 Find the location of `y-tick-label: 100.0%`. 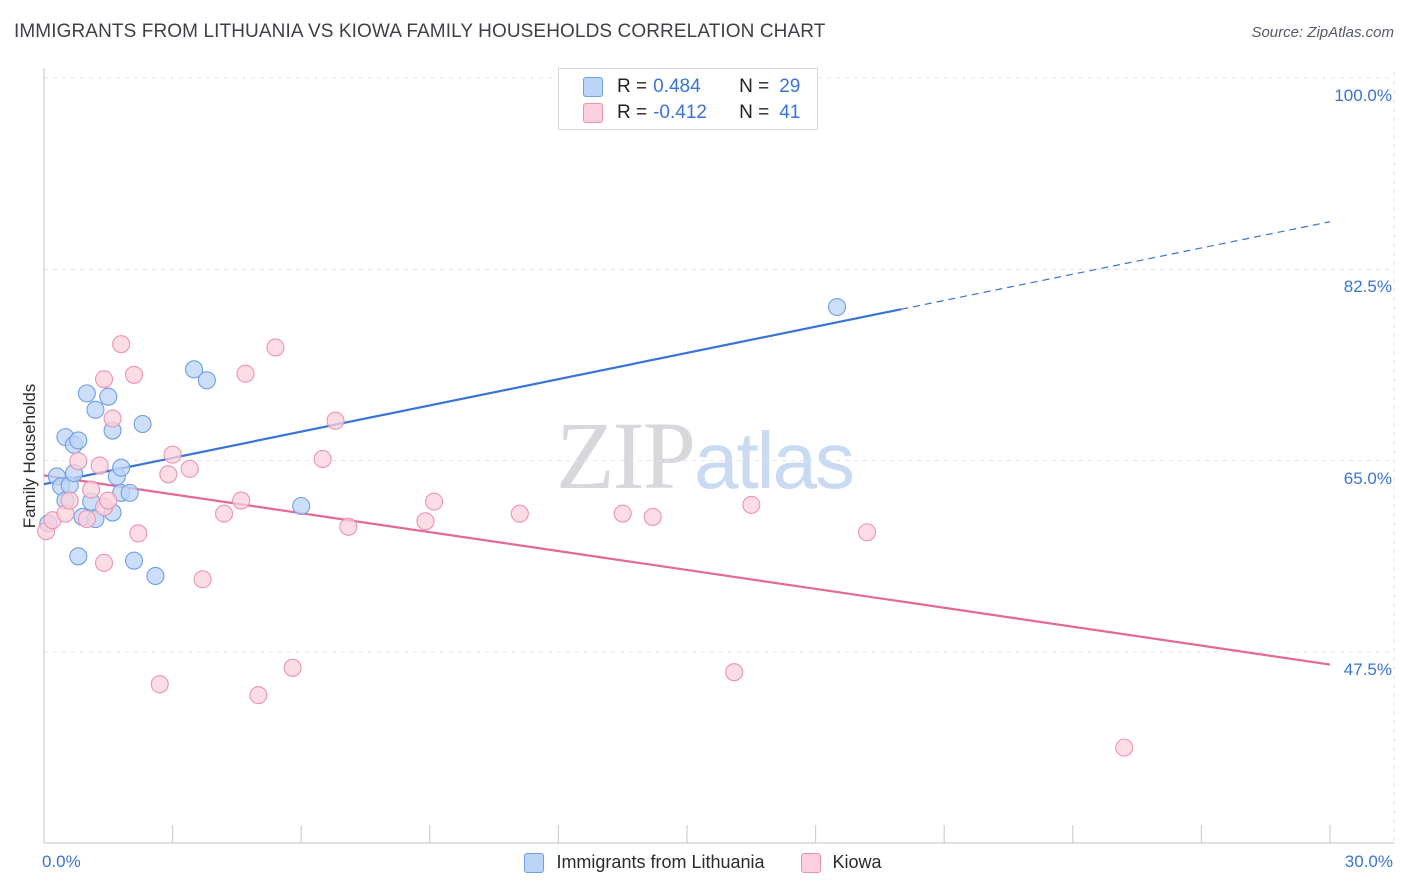

y-tick-label: 100.0% is located at coordinates (1363, 95).